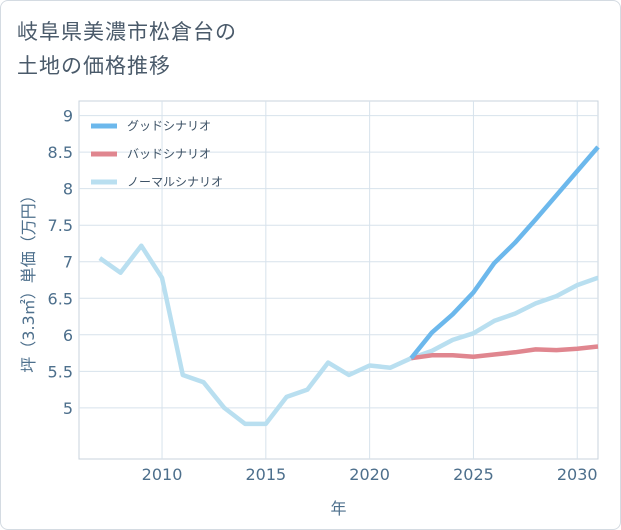 The height and width of the screenshot is (530, 621). Describe the element at coordinates (60, 371) in the screenshot. I see `y-tick-label: 5.5` at that location.